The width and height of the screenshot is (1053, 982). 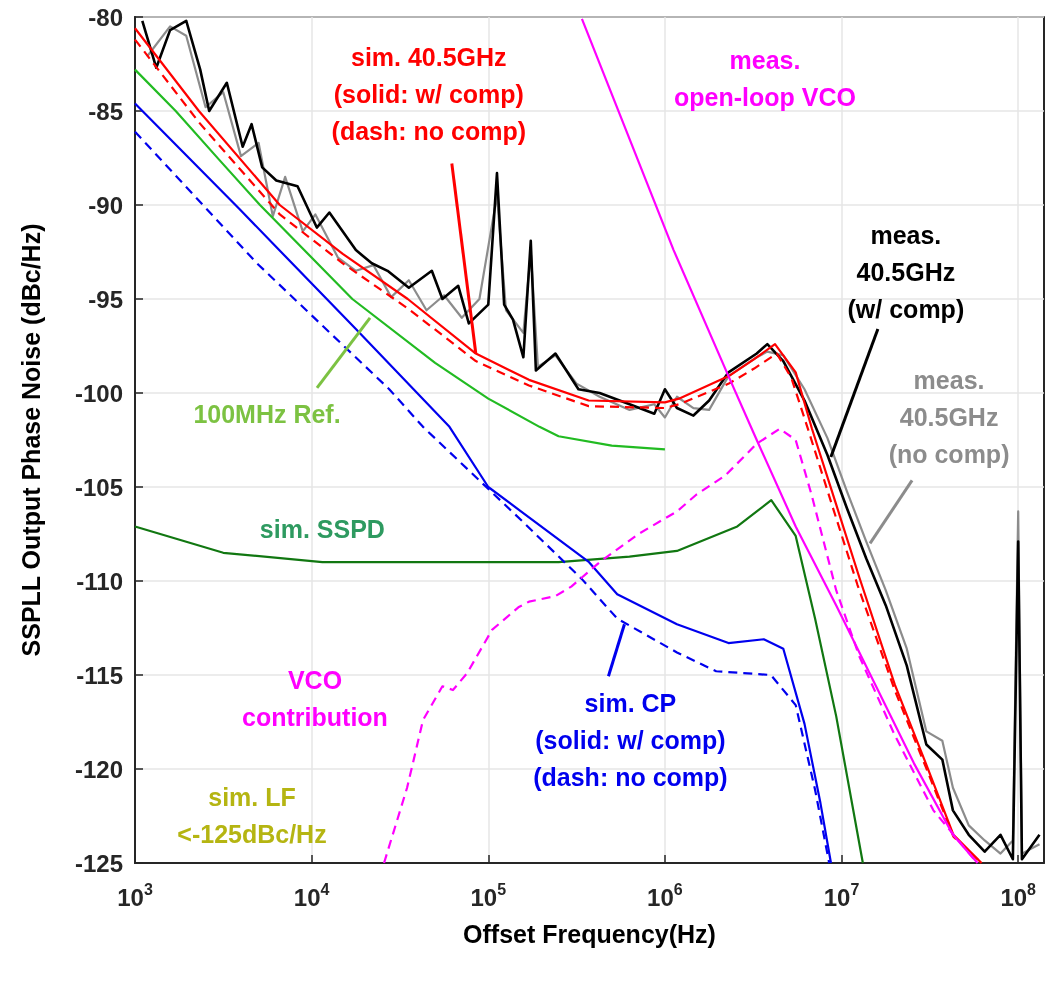 I want to click on y-tick-label: -95, so click(x=105, y=299).